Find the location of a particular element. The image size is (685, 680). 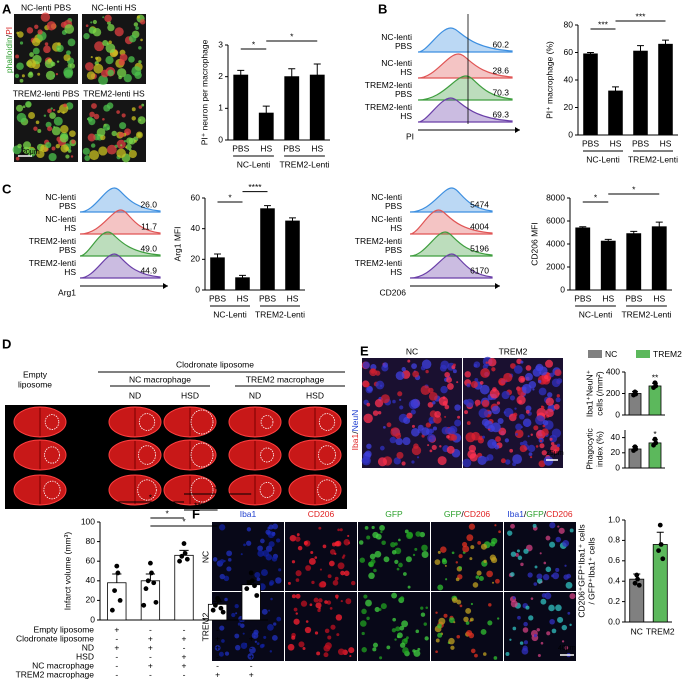

channel-label-part: GFP is located at coordinates (453, 514).